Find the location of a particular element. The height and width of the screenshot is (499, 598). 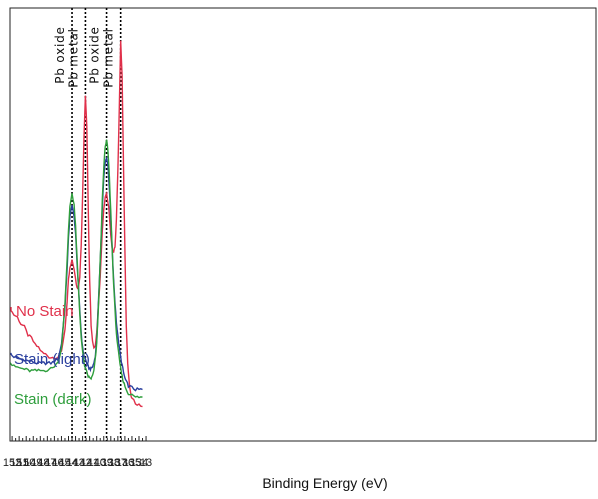

x-tick-label: 13 is located at coordinates (146, 463).